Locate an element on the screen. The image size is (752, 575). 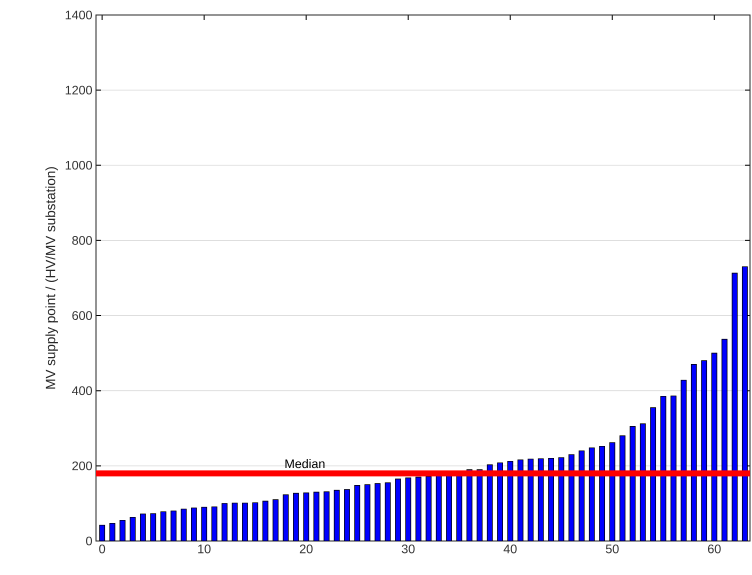
x-tick-label: 50 is located at coordinates (612, 549).